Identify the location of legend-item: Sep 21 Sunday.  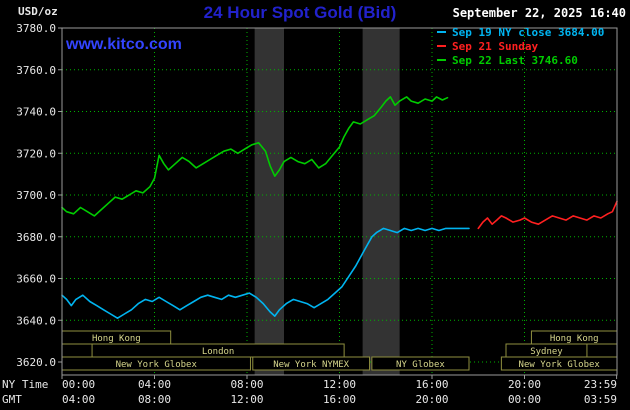
(520, 46).